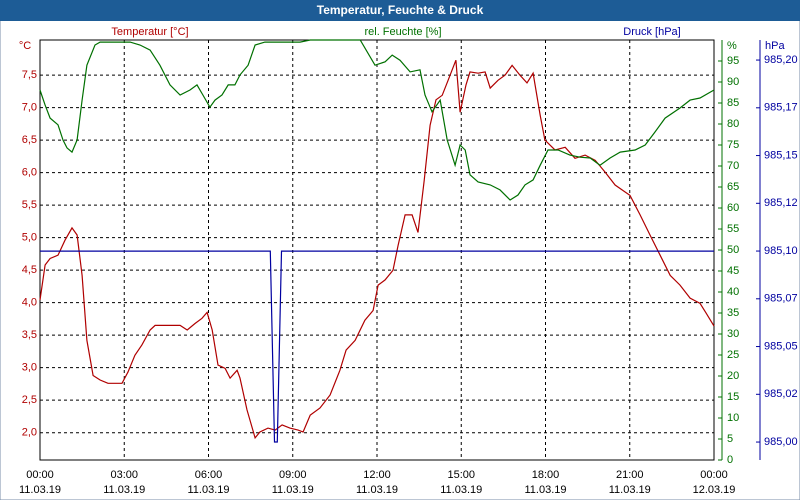 The image size is (800, 500). Describe the element at coordinates (29, 400) in the screenshot. I see `y-tick-label: 2,5` at that location.